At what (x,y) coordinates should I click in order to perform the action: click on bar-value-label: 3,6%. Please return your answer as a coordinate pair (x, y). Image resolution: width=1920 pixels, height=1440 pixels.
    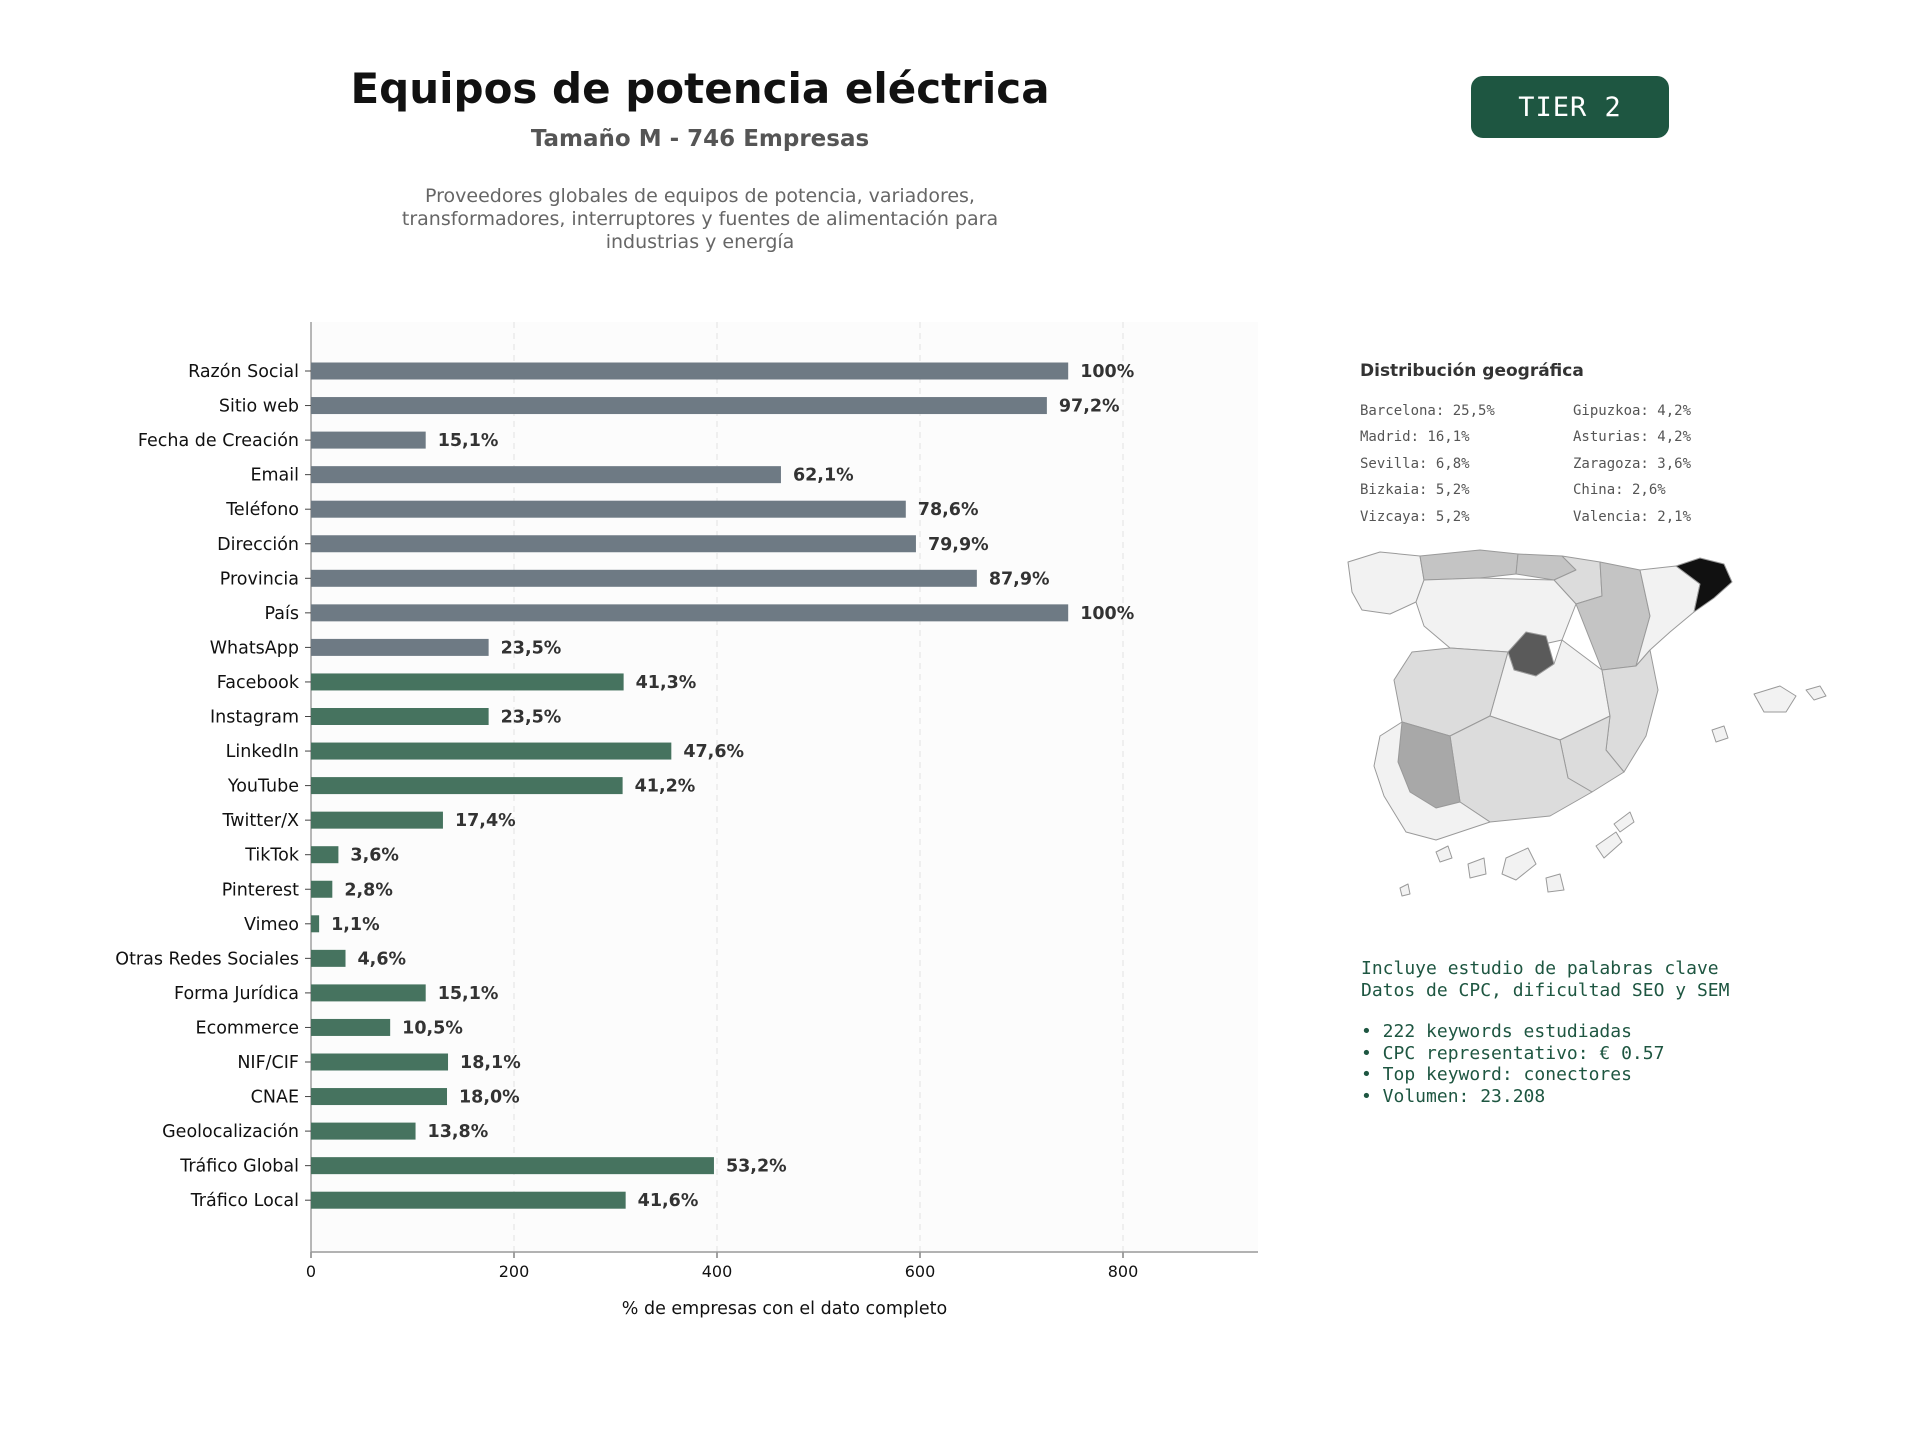
    Looking at the image, I should click on (374, 856).